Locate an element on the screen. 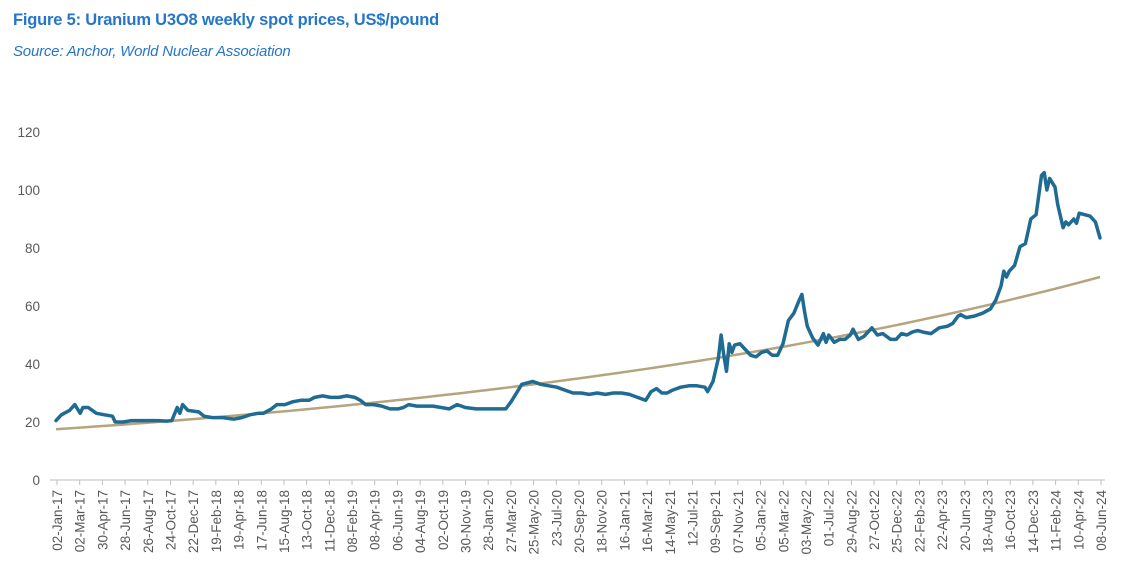 Image resolution: width=1128 pixels, height=579 pixels. y-tick-label: 80 is located at coordinates (32, 248).